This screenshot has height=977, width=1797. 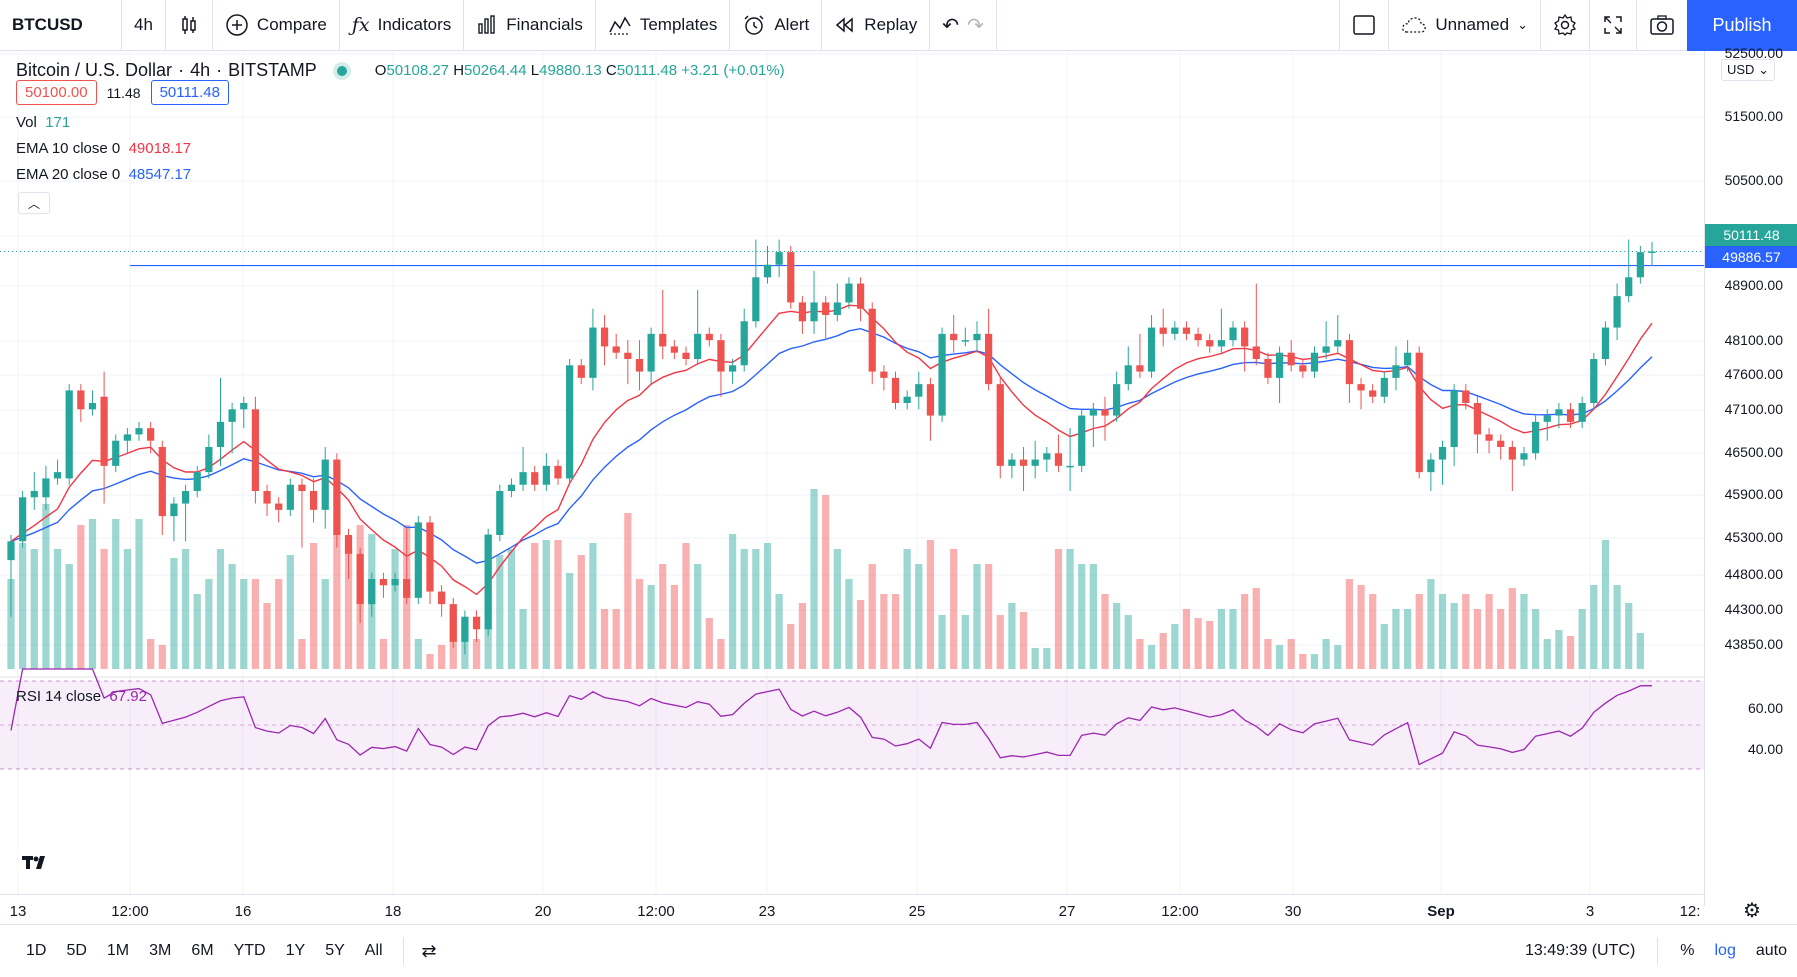 What do you see at coordinates (1662, 25) in the screenshot?
I see `snapshot-button` at bounding box center [1662, 25].